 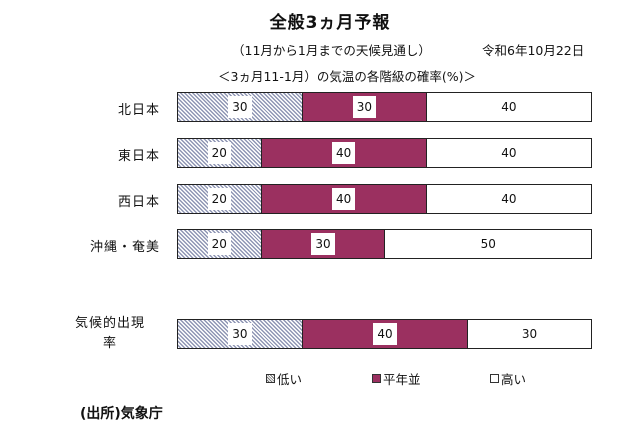 I want to click on chart-description: ＜3ヵ月11-1月）の気温の各階級の確率(%)＞, so click(x=347, y=76).